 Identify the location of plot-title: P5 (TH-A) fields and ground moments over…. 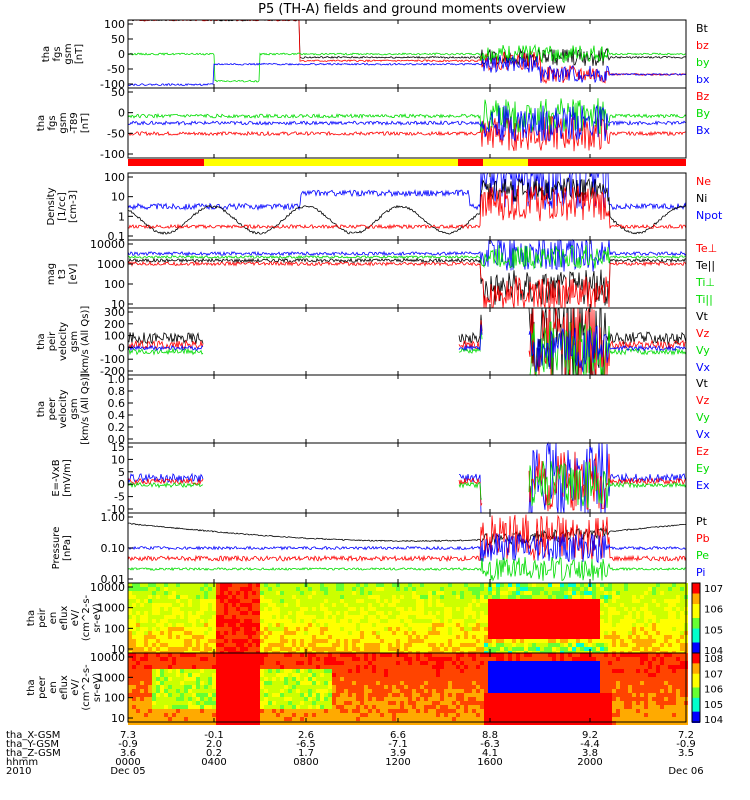
(412, 9).